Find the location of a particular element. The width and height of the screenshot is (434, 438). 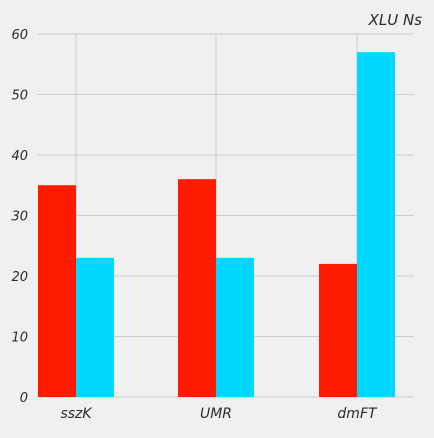

y-axis: 0 10 20 30 40 50 60 is located at coordinates (19, 217).